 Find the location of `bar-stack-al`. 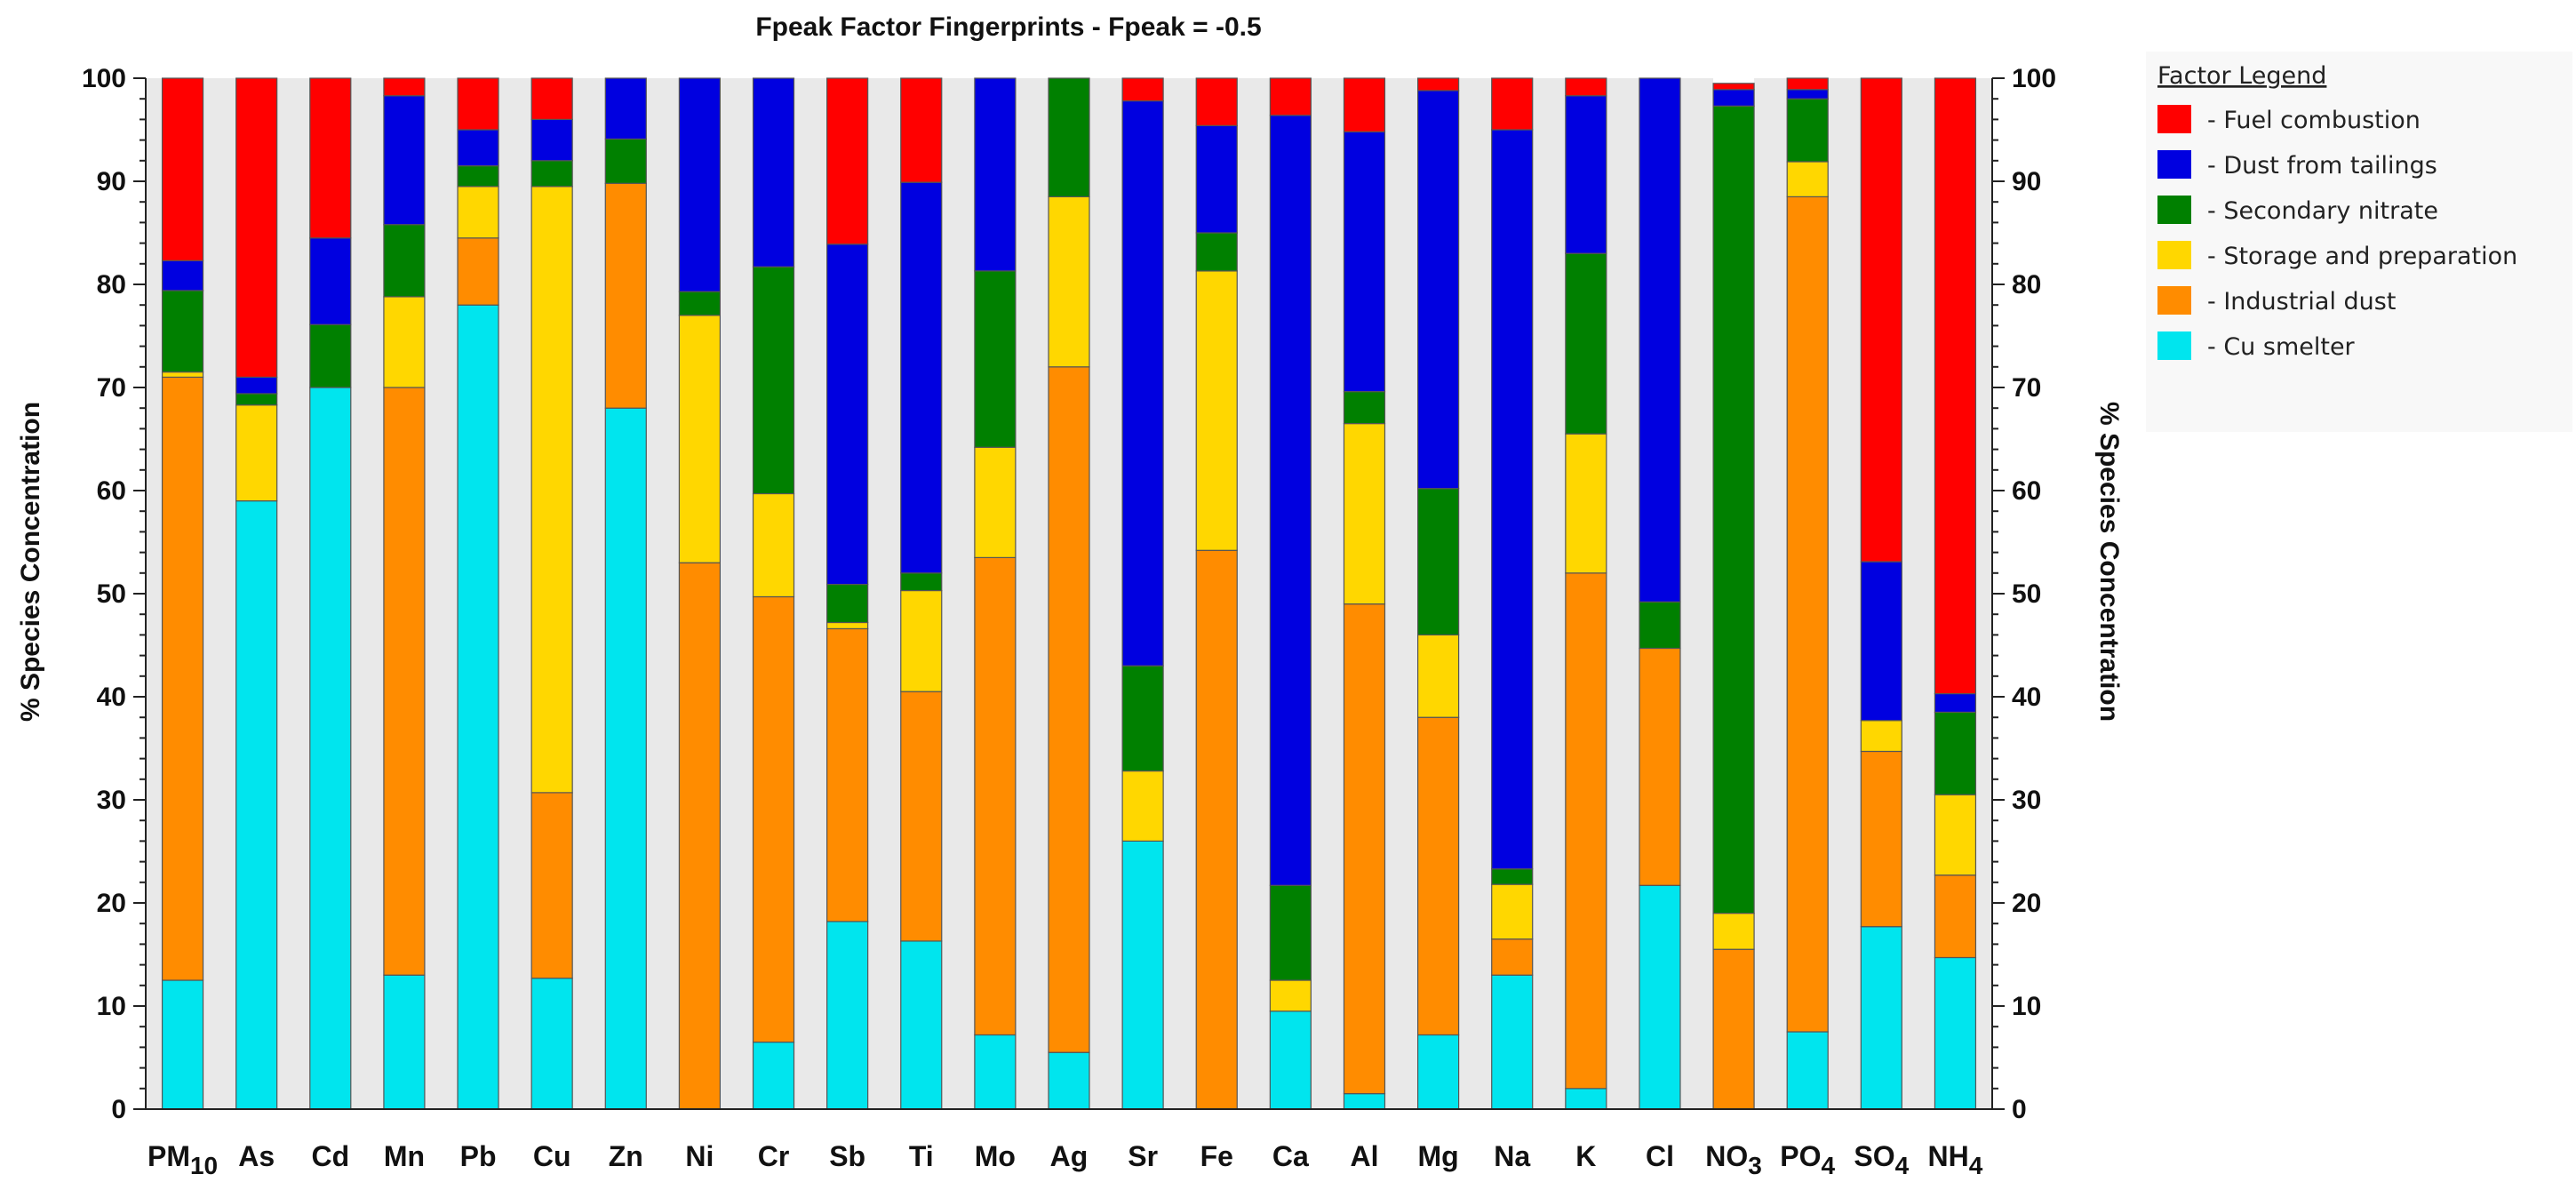

bar-stack-al is located at coordinates (1364, 593).